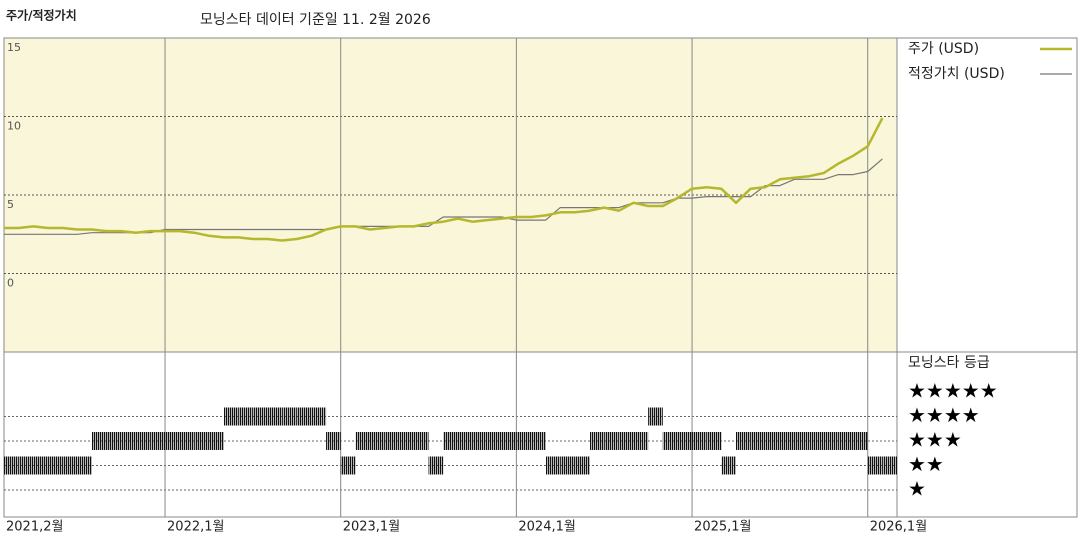  What do you see at coordinates (953, 391) in the screenshot?
I see `rating-level-label: ★★★★★` at bounding box center [953, 391].